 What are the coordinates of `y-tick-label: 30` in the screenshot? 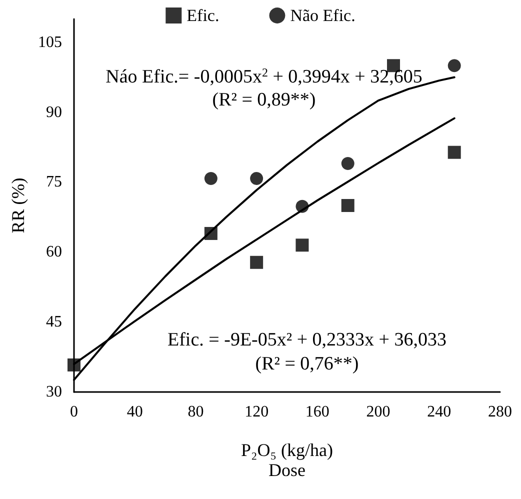 It's located at (54, 392).